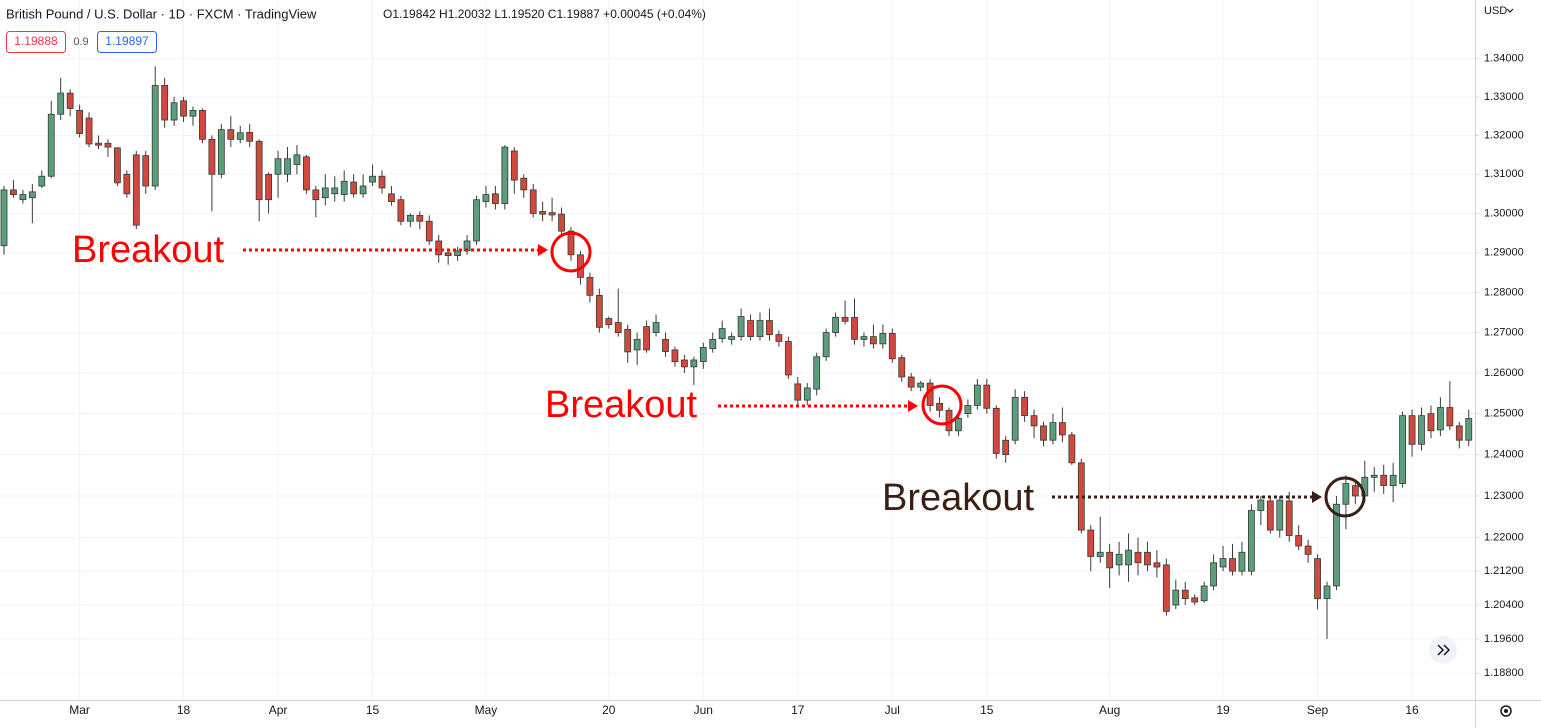 Image resolution: width=1541 pixels, height=728 pixels. Describe the element at coordinates (486, 710) in the screenshot. I see `x-tick-label: May` at that location.